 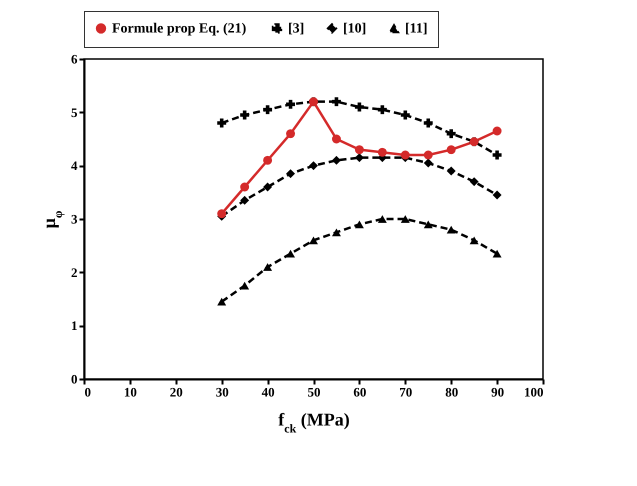 What do you see at coordinates (451, 392) in the screenshot?
I see `x-tick-label: 80` at bounding box center [451, 392].